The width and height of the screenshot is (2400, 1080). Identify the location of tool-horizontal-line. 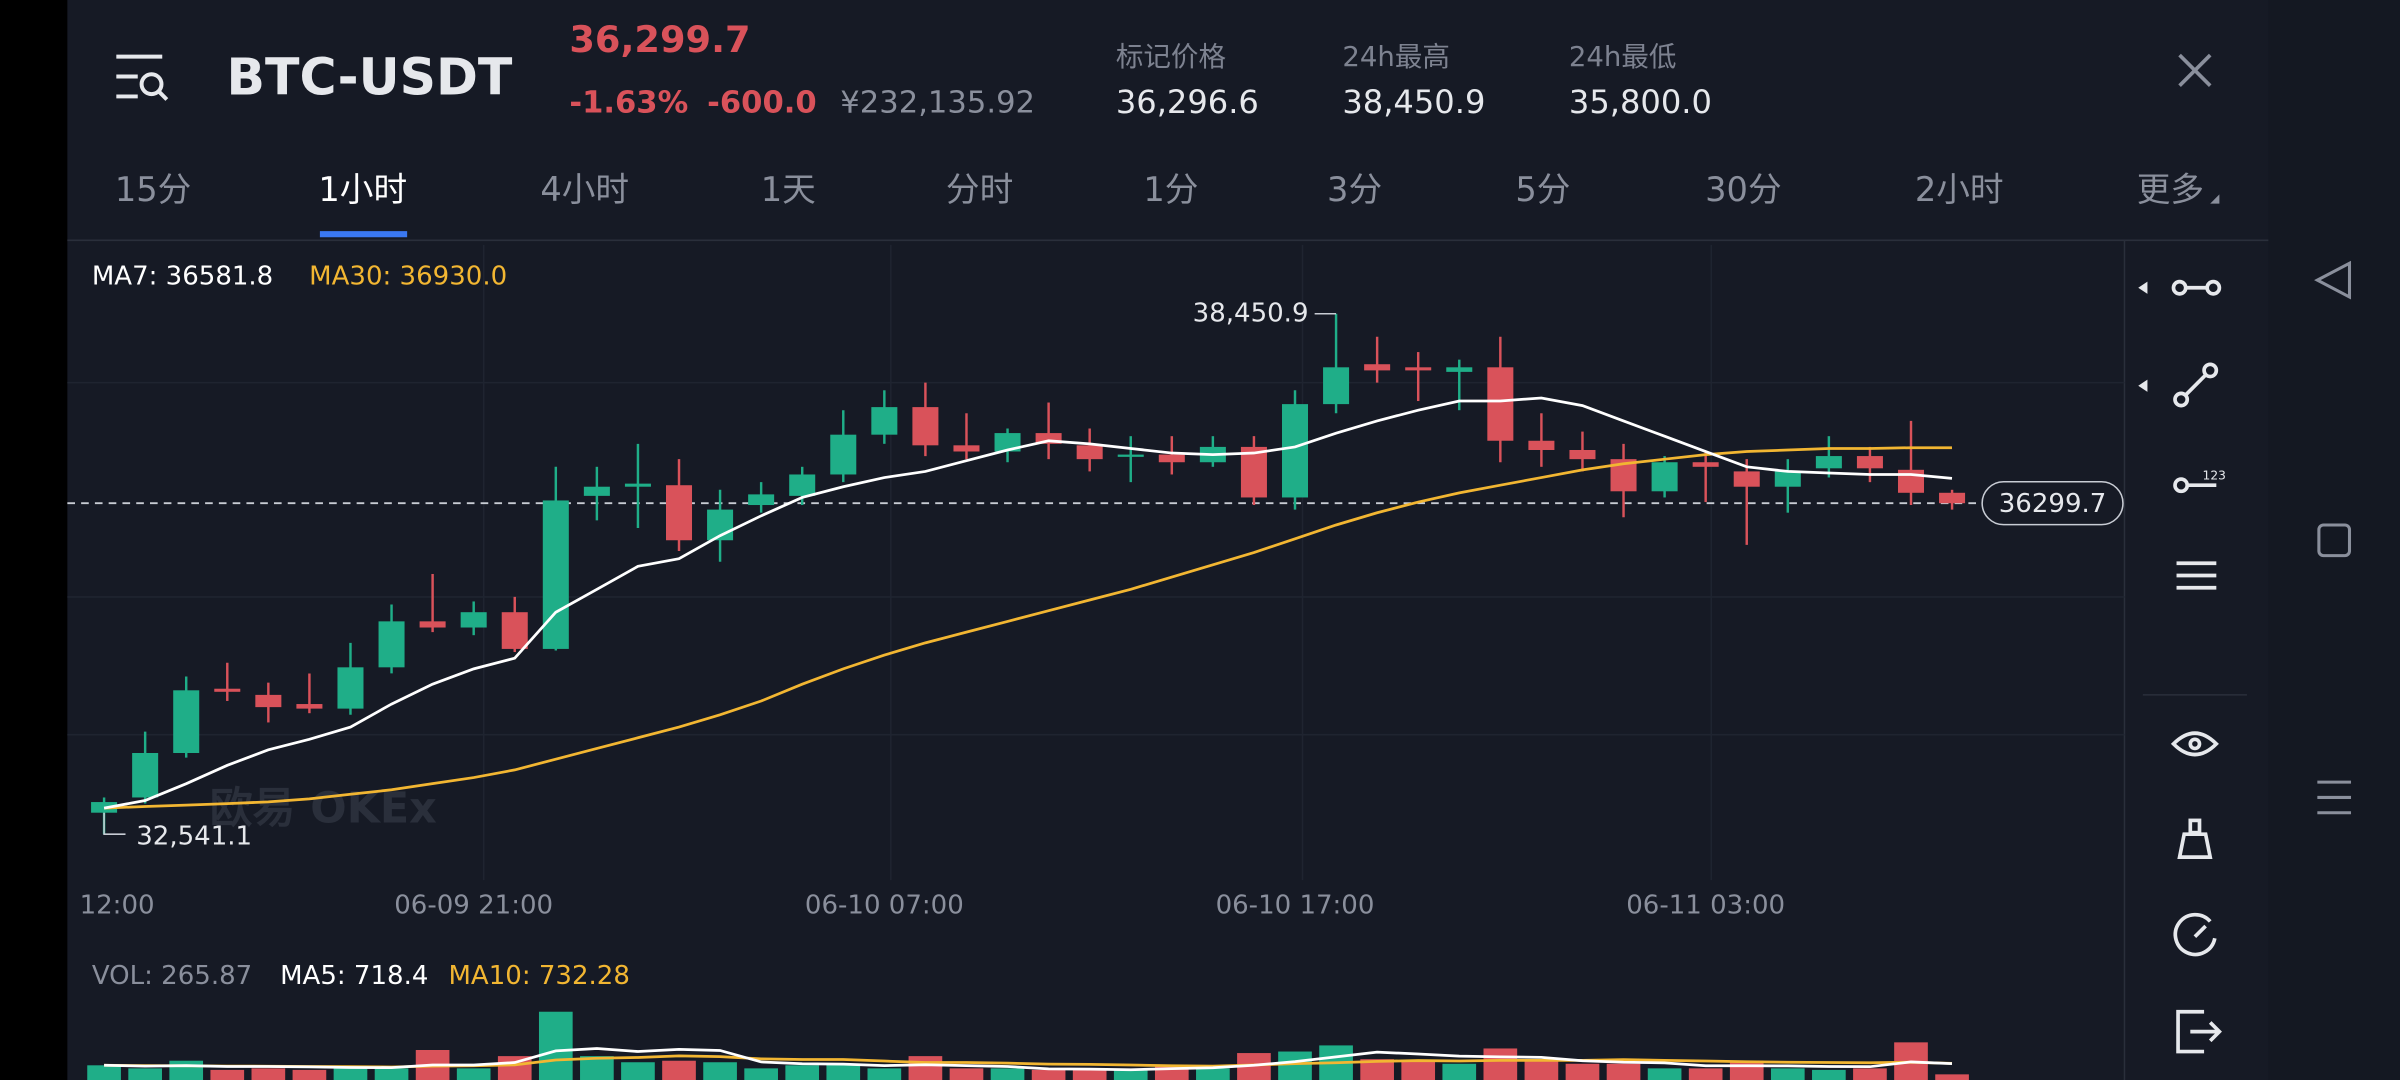
(2196, 287).